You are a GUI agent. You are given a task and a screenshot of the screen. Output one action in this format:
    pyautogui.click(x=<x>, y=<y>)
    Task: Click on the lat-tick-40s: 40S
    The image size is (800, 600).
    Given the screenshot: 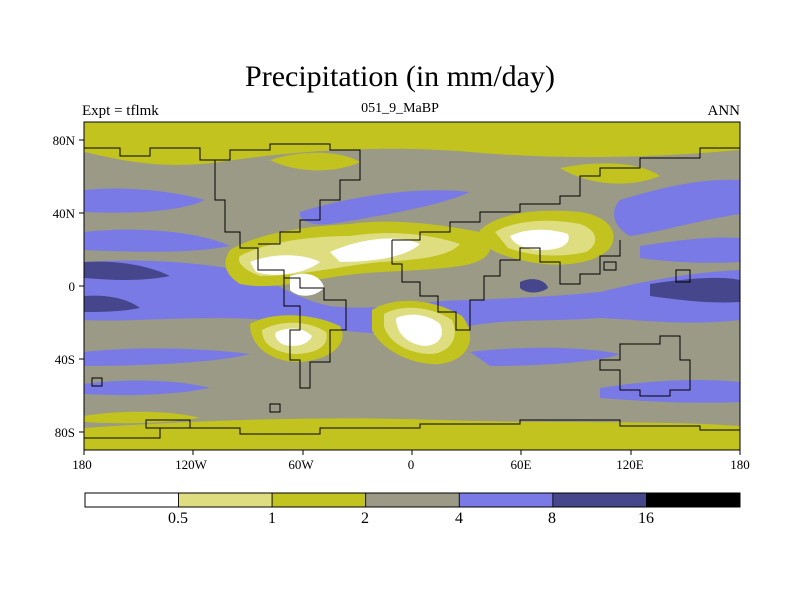 What is the action you would take?
    pyautogui.click(x=64, y=359)
    